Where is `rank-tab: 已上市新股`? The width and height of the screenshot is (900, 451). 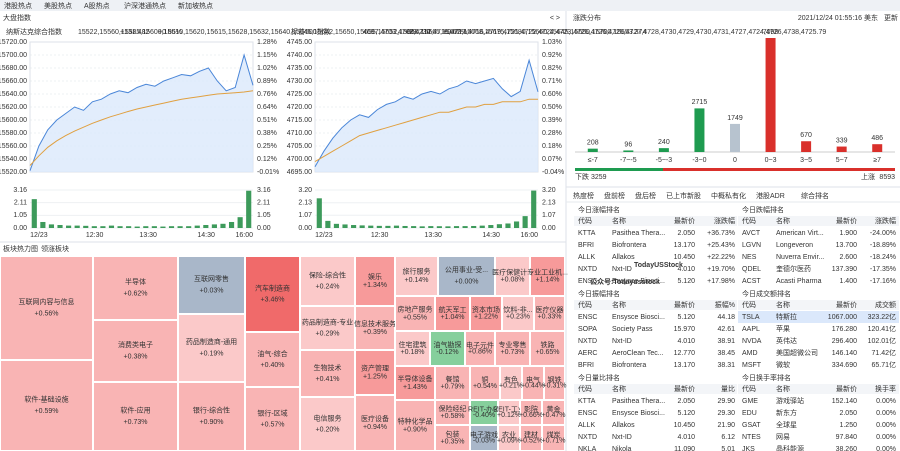
rank-tab: 已上市新股 is located at coordinates (683, 195).